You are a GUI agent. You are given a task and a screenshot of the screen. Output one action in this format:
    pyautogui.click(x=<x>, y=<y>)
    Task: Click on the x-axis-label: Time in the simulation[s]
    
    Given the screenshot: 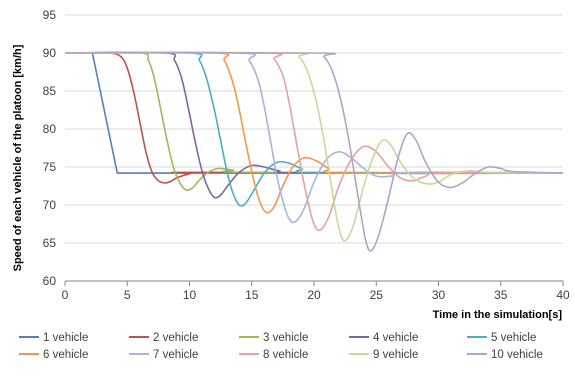 What is the action you would take?
    pyautogui.click(x=498, y=315)
    